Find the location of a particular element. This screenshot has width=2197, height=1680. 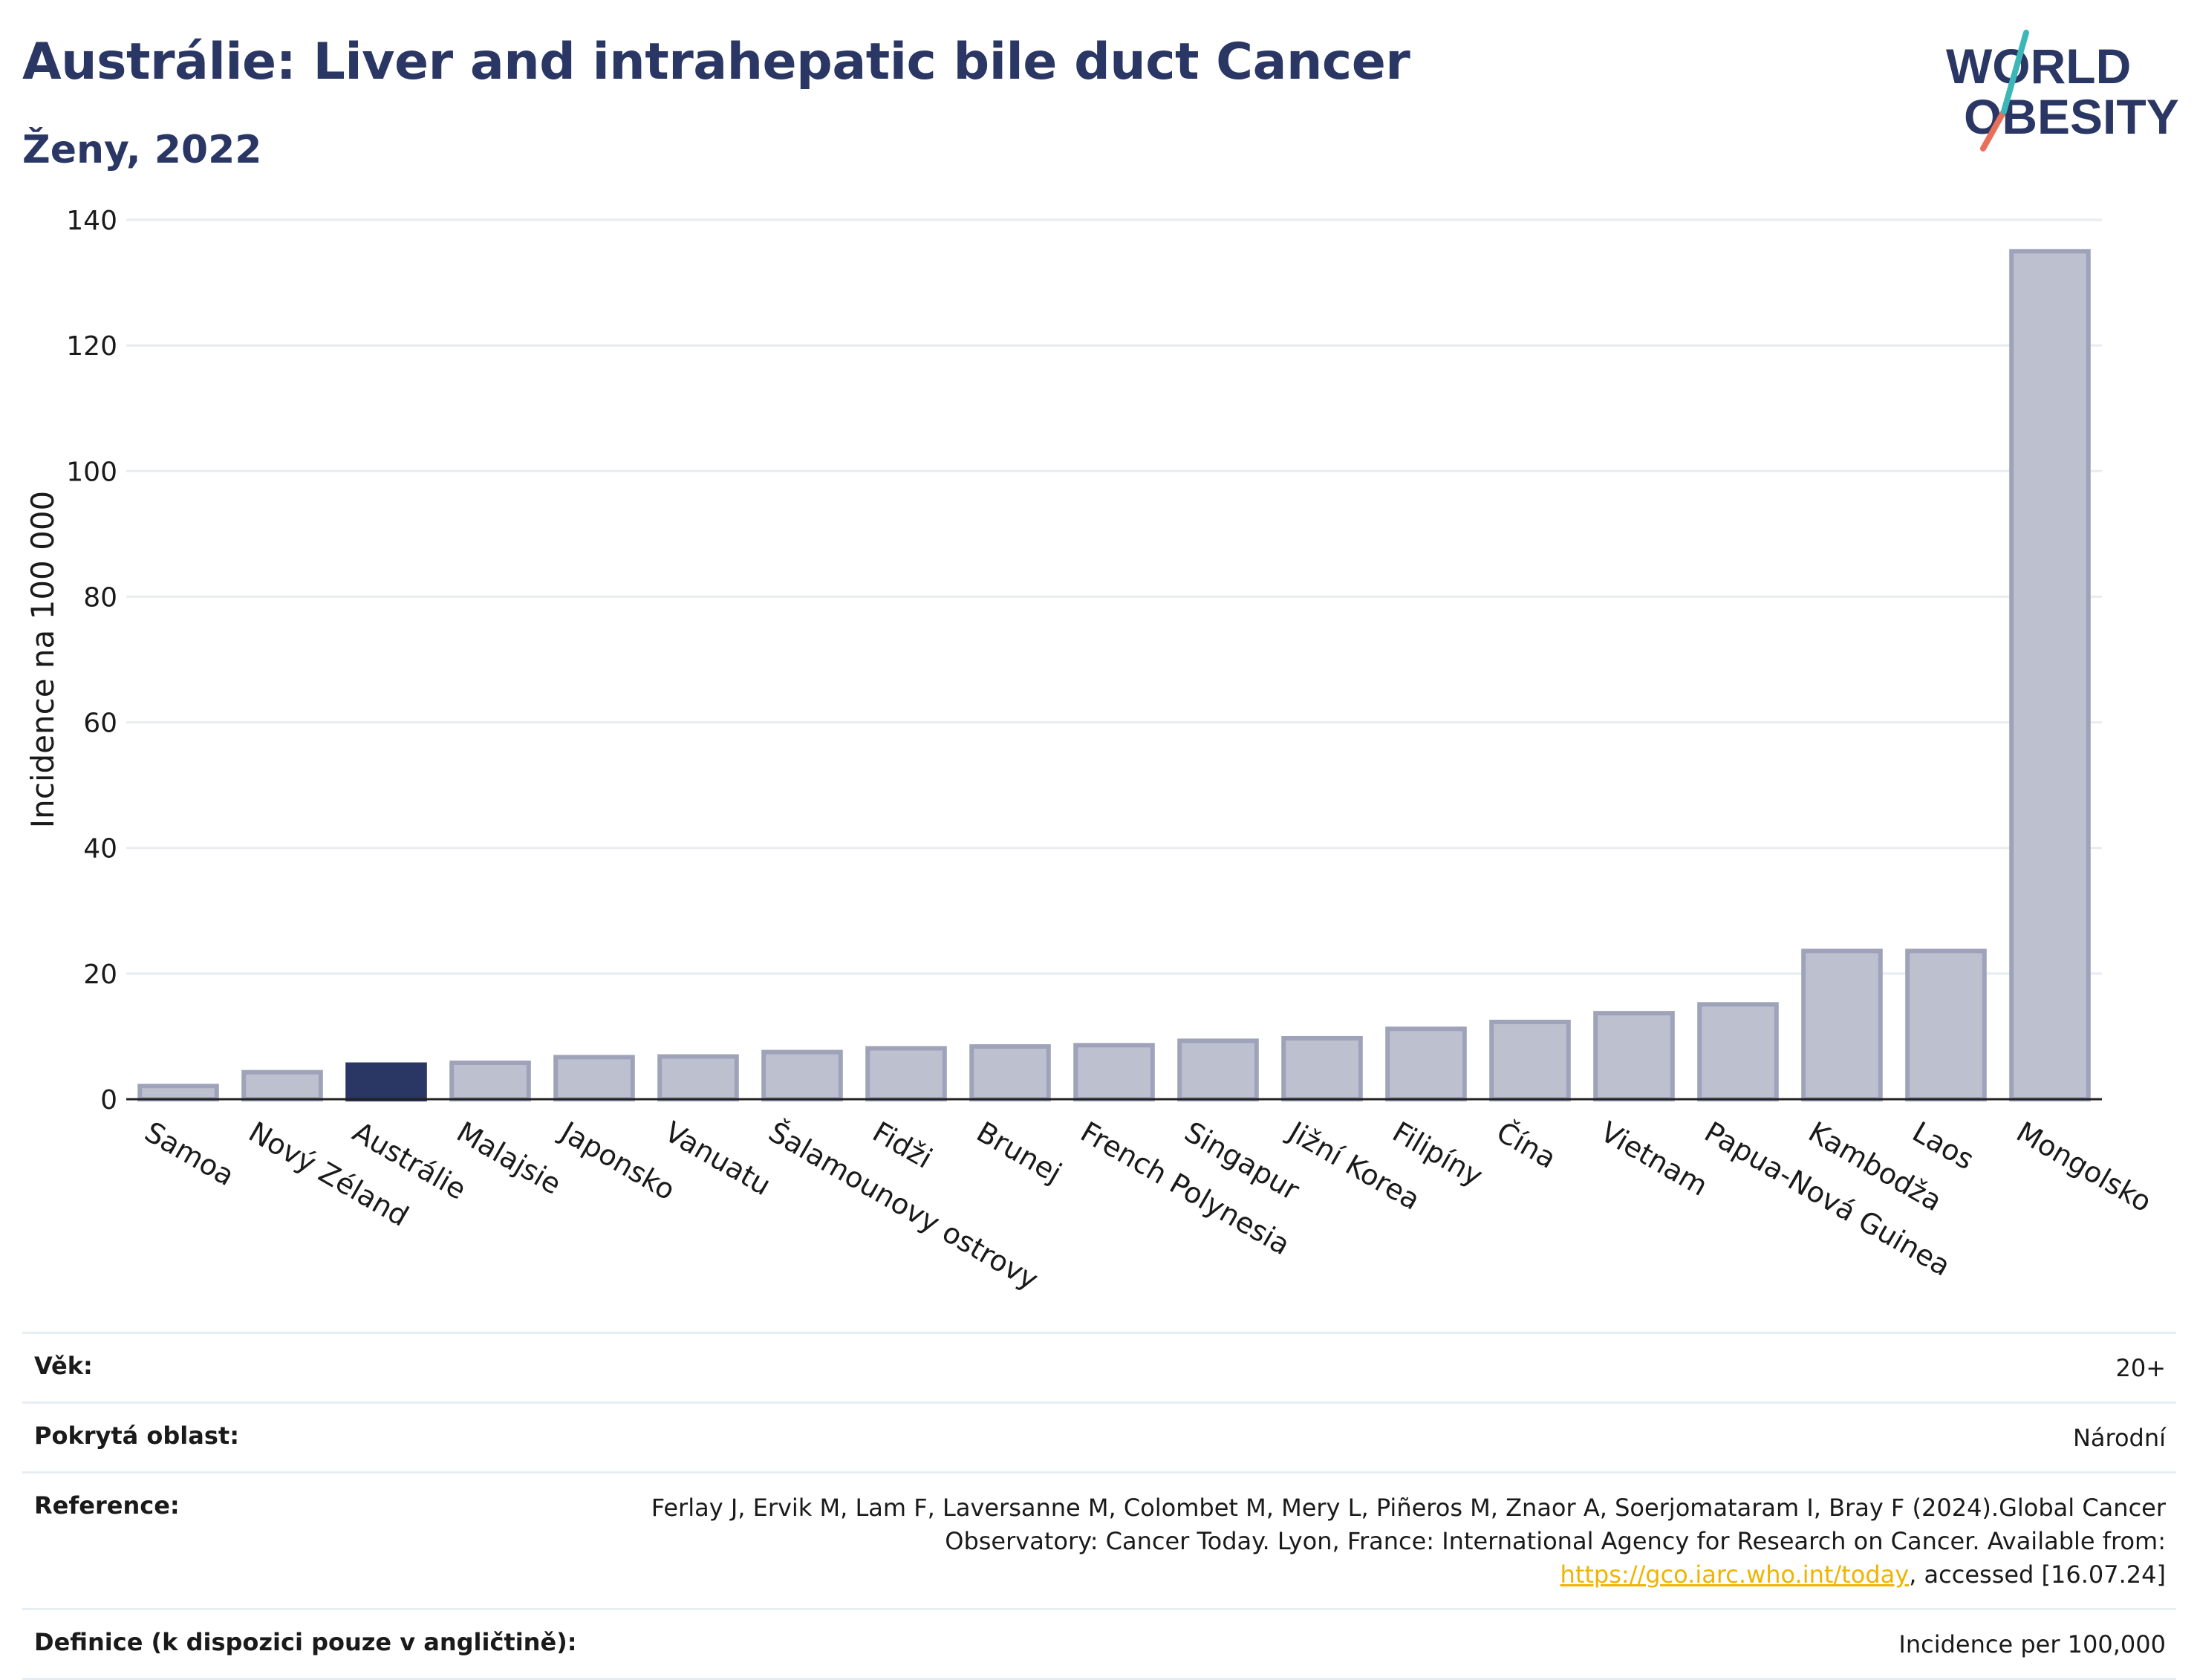

x-tick-label: Brunej is located at coordinates (1019, 1153).